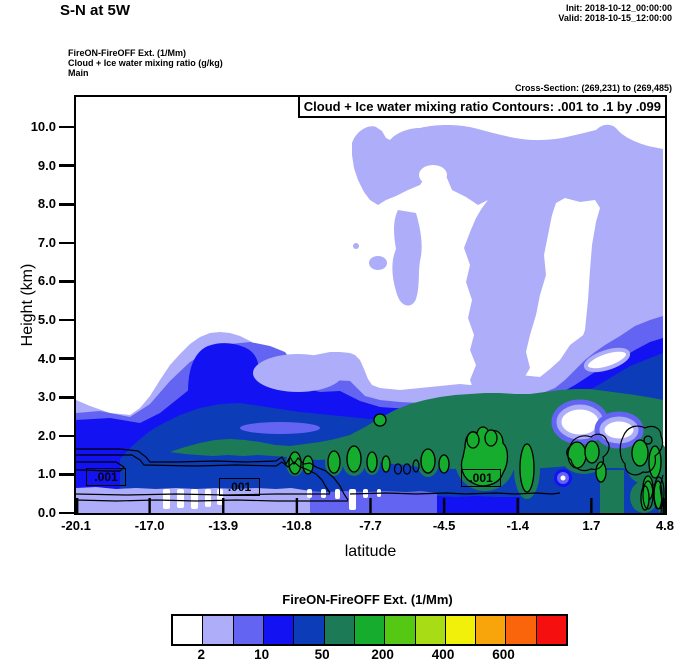 The height and width of the screenshot is (668, 674). What do you see at coordinates (76, 525) in the screenshot?
I see `x-axis-tick-label: -20.1` at bounding box center [76, 525].